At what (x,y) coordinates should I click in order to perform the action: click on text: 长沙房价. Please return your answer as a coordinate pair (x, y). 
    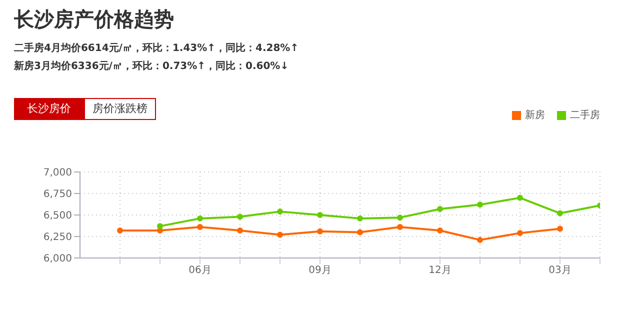
    Looking at the image, I should click on (49, 109).